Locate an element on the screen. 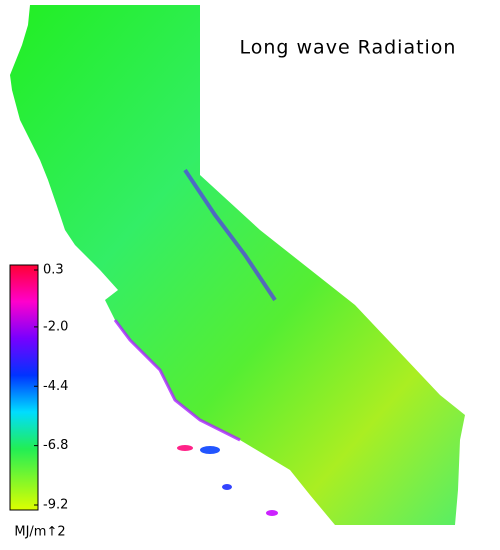 The width and height of the screenshot is (500, 550). colorbar-tick-label: -6.8 is located at coordinates (55, 445).